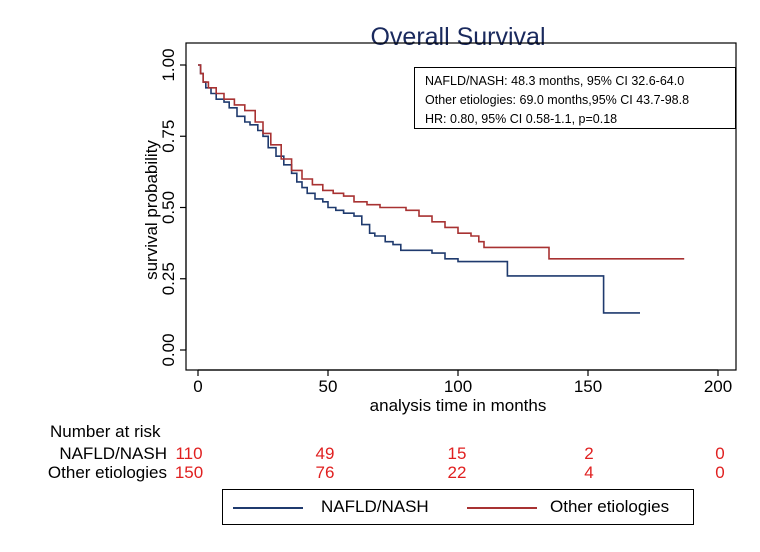  I want to click on y-axis-label: survival probability, so click(151, 210).